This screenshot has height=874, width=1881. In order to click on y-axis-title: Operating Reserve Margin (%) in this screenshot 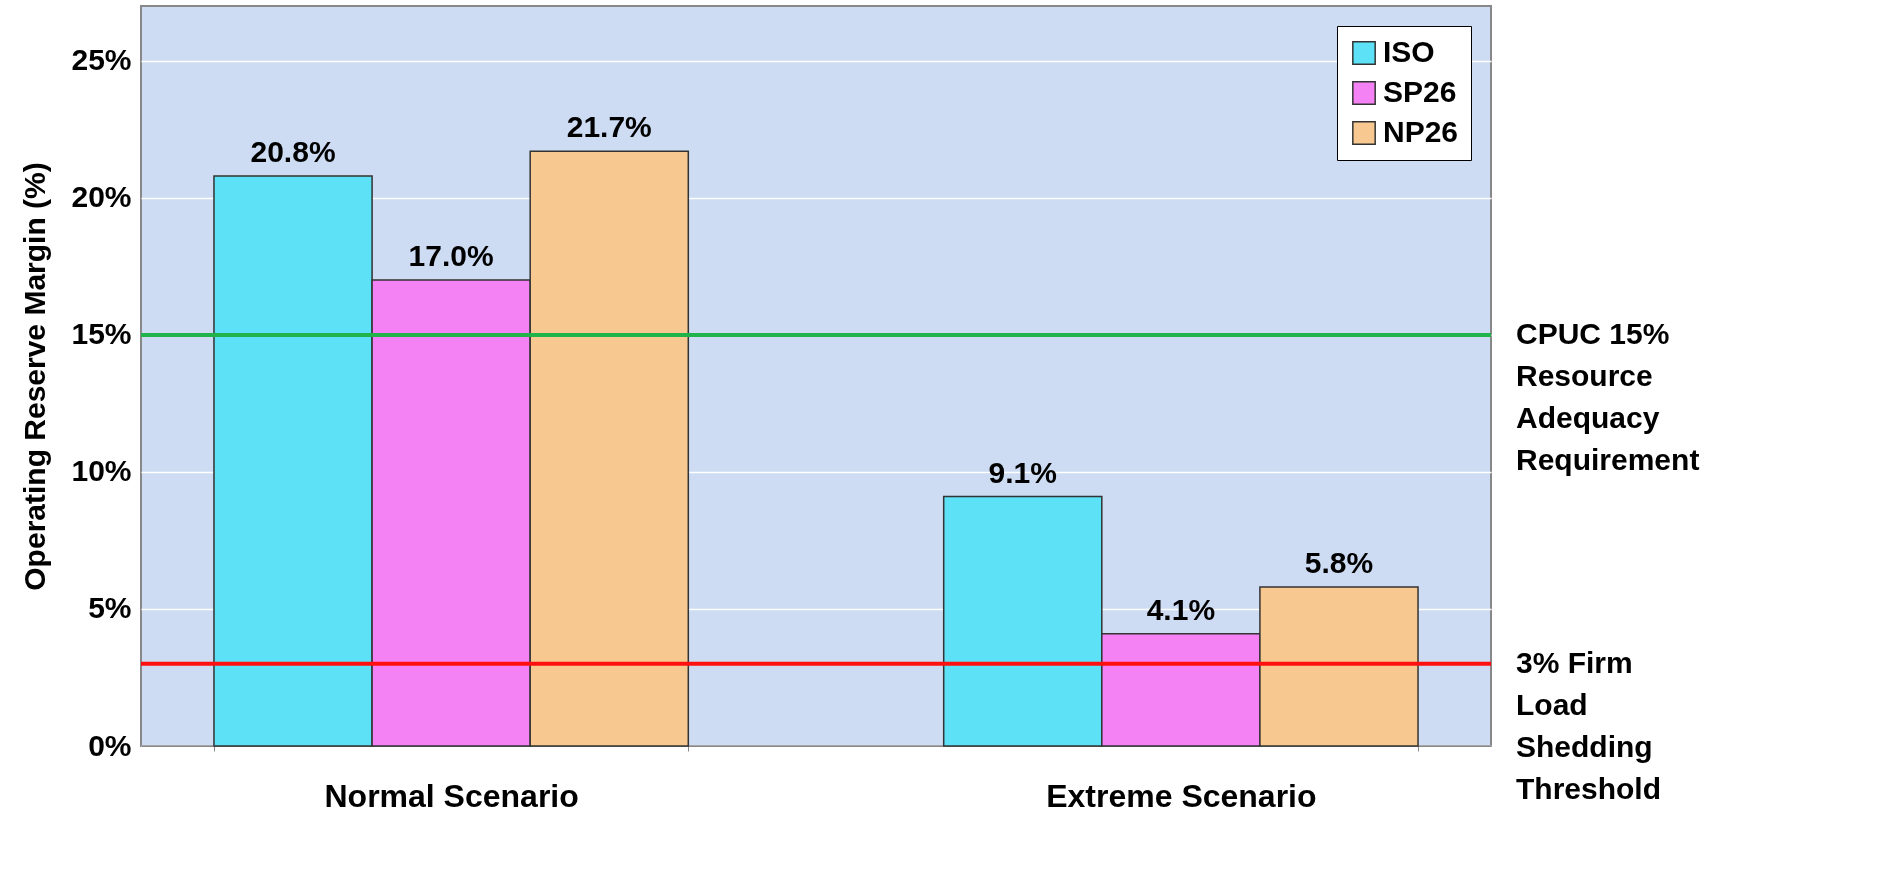, I will do `click(35, 376)`.